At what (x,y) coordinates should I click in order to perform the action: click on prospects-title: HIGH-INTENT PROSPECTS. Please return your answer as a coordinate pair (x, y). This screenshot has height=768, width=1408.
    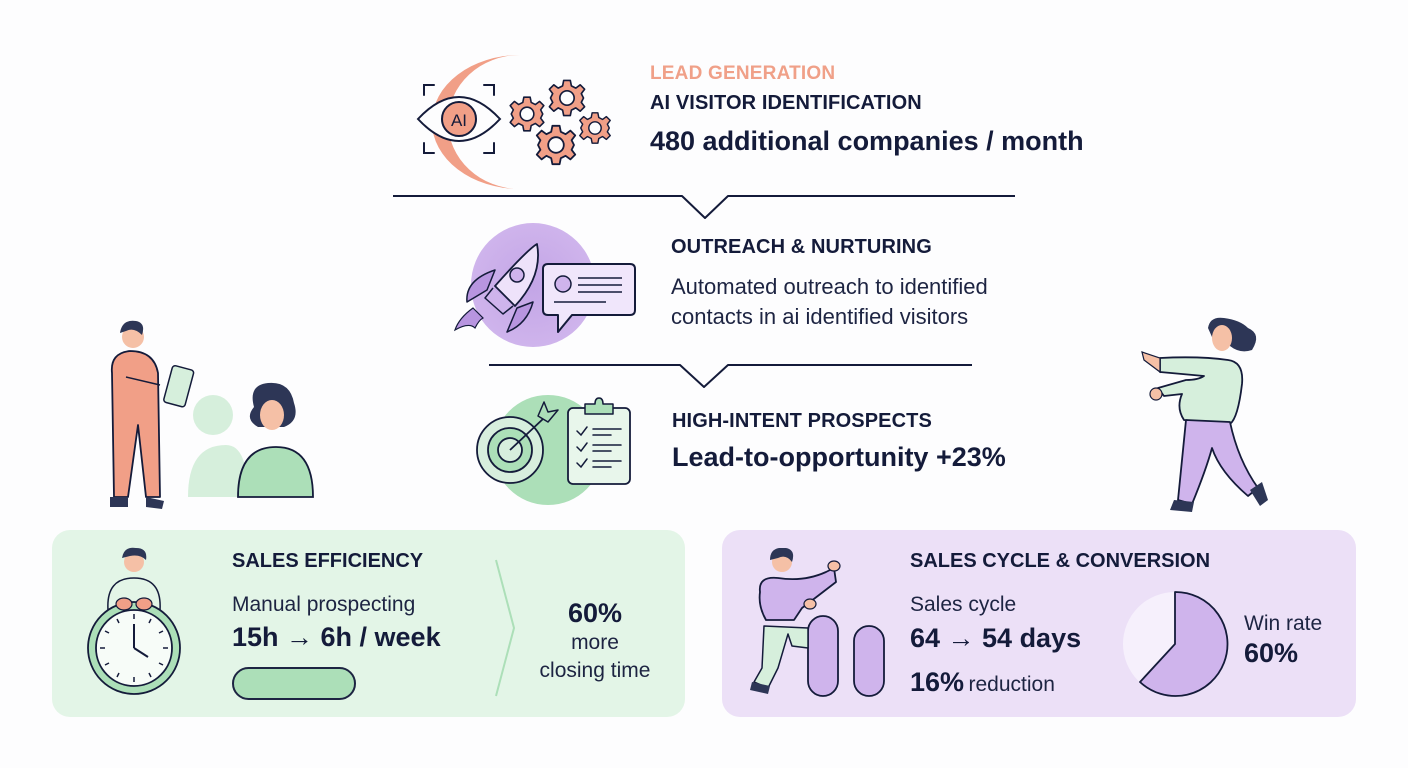
    Looking at the image, I should click on (802, 421).